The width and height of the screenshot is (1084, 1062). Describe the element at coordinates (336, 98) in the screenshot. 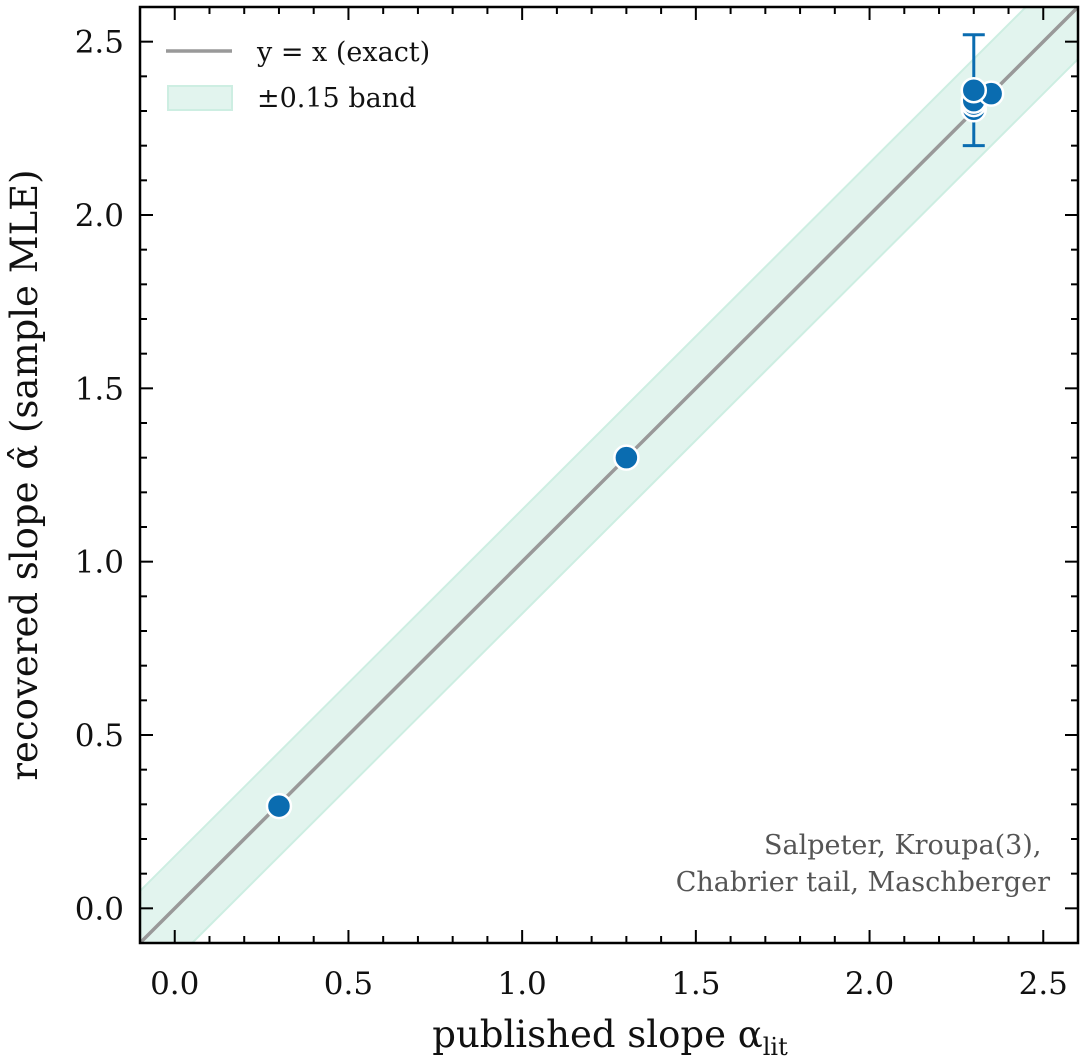

I see `legend-band-label: ±0.15 band` at that location.